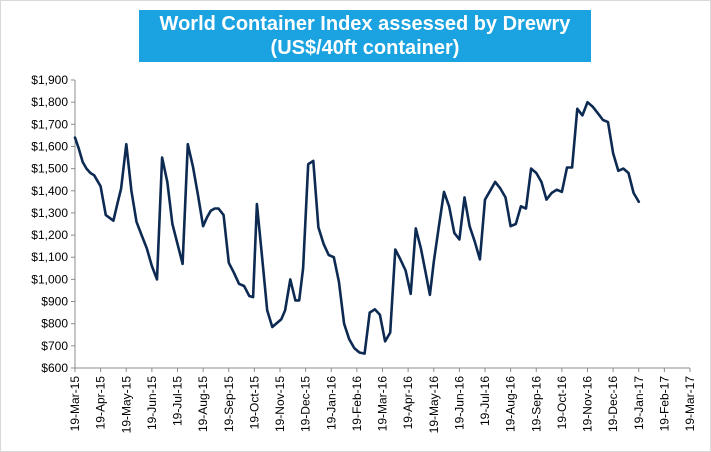 Image resolution: width=711 pixels, height=452 pixels. I want to click on x-tick-label: 19-Aug-16, so click(511, 404).